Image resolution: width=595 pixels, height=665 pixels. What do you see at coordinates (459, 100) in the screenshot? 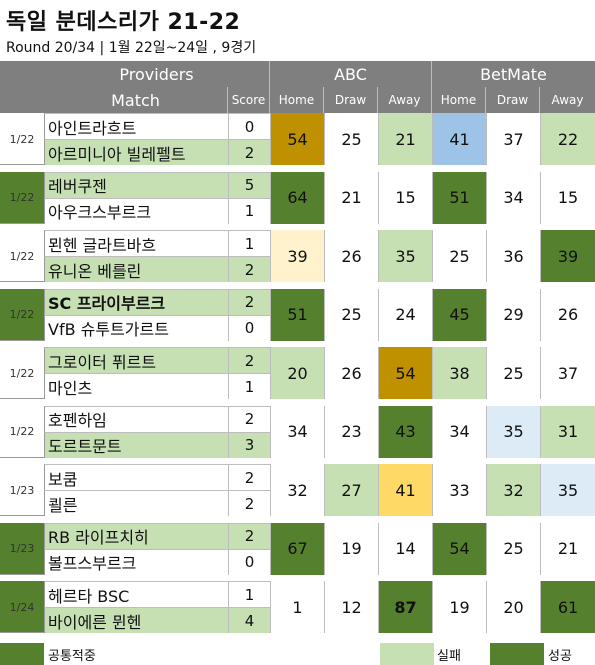
I see `header-betmate-home: Home` at bounding box center [459, 100].